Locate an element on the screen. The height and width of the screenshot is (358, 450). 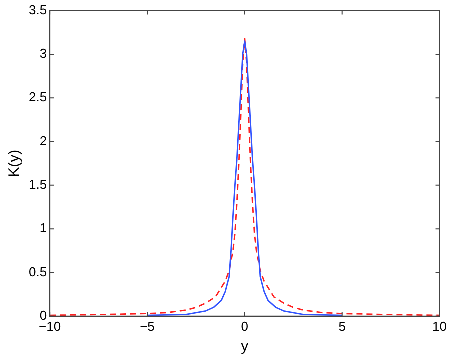
x-tick-label: 0 is located at coordinates (245, 326).